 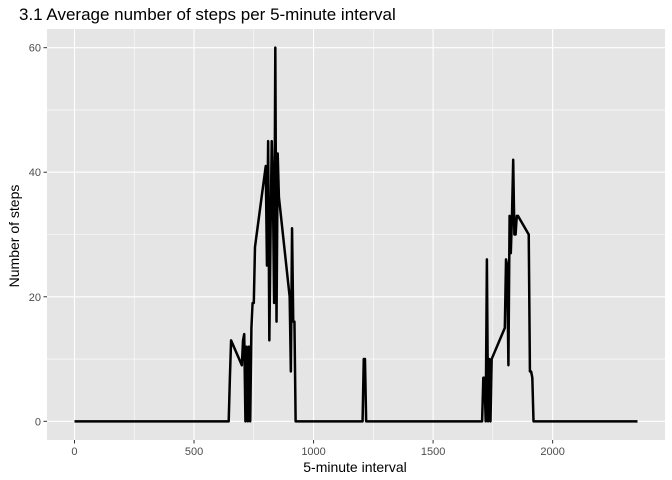 I want to click on x-axis: 0 500 1000 1500 2000, so click(x=318, y=449).